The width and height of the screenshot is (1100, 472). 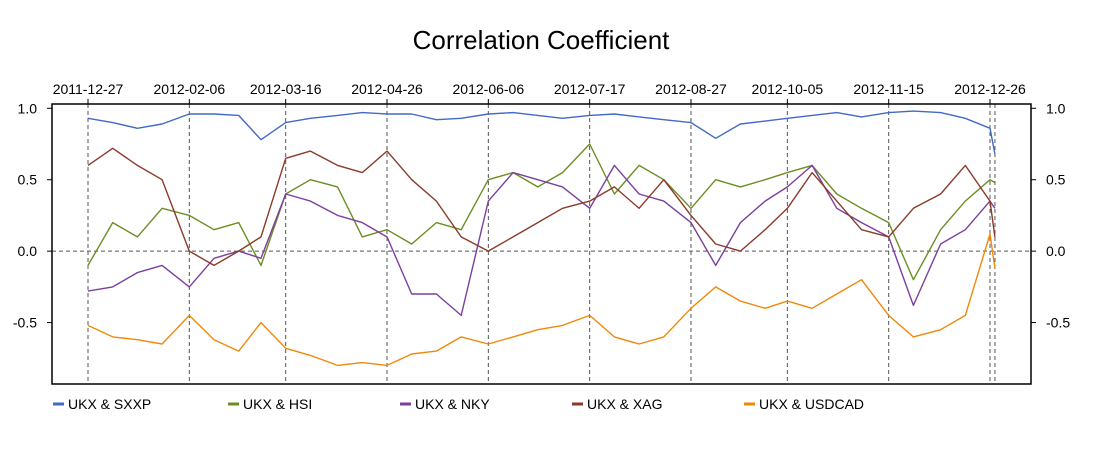 I want to click on legend-item: UKX & NKY, so click(x=445, y=404).